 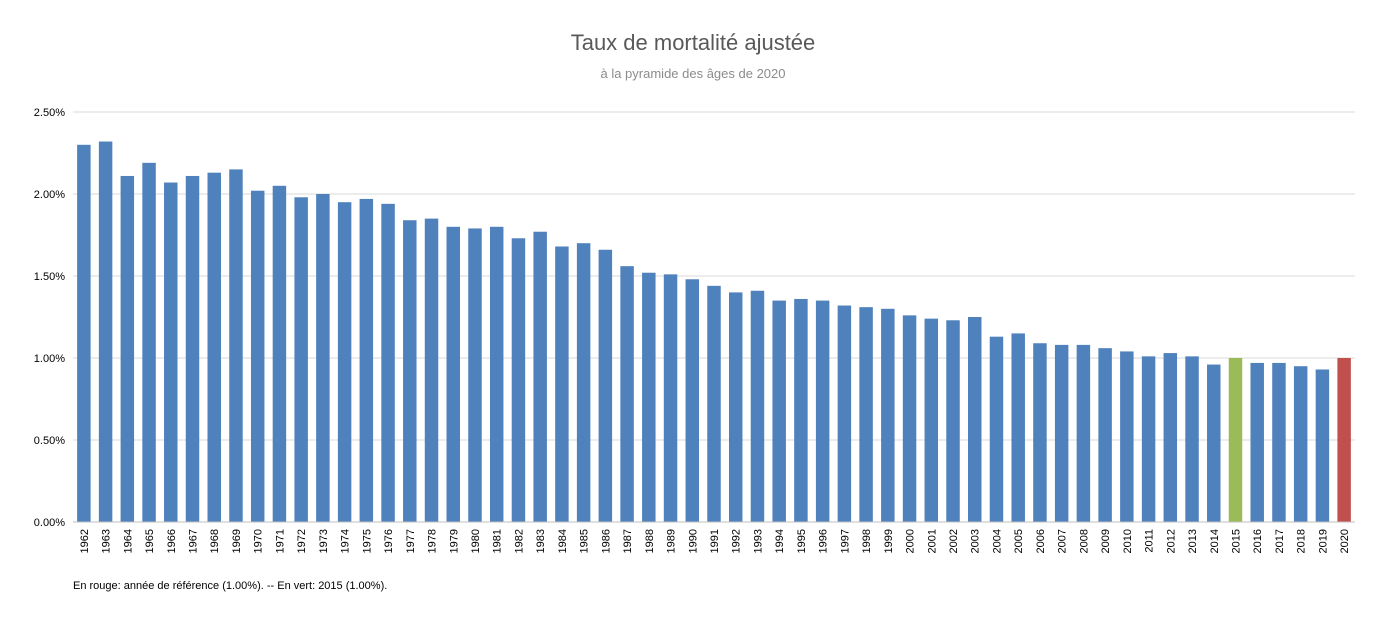 I want to click on x-tick-label: 1987, so click(x=628, y=541).